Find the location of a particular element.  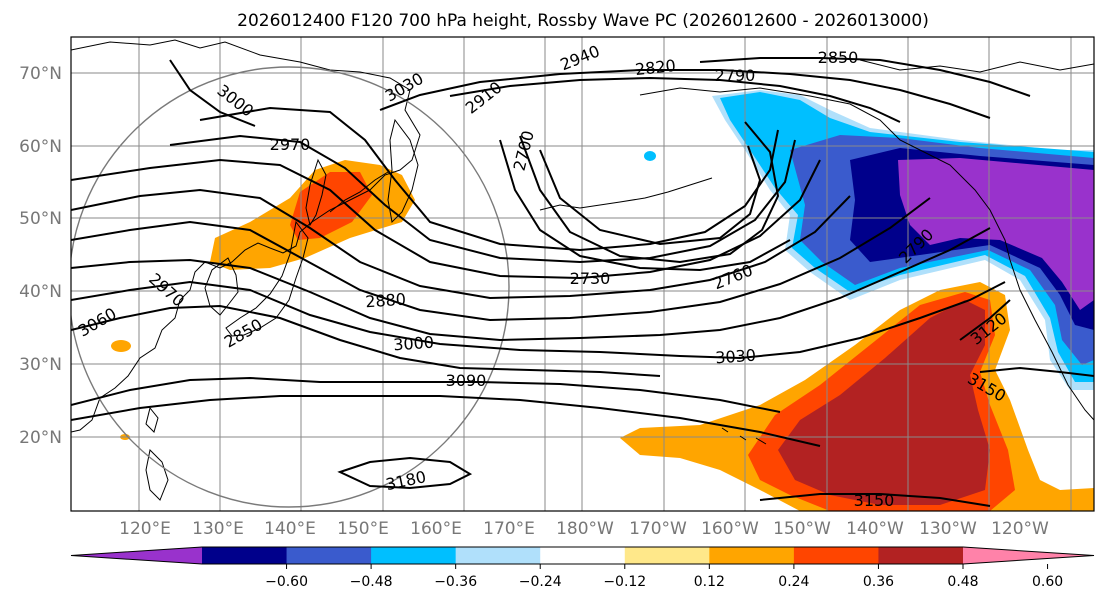

contour-label: 3090 is located at coordinates (466, 380).